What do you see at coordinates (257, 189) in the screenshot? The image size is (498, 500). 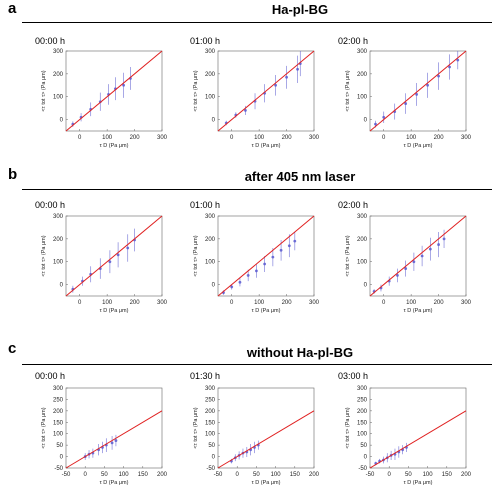 I see `panel-b-rule` at bounding box center [257, 189].